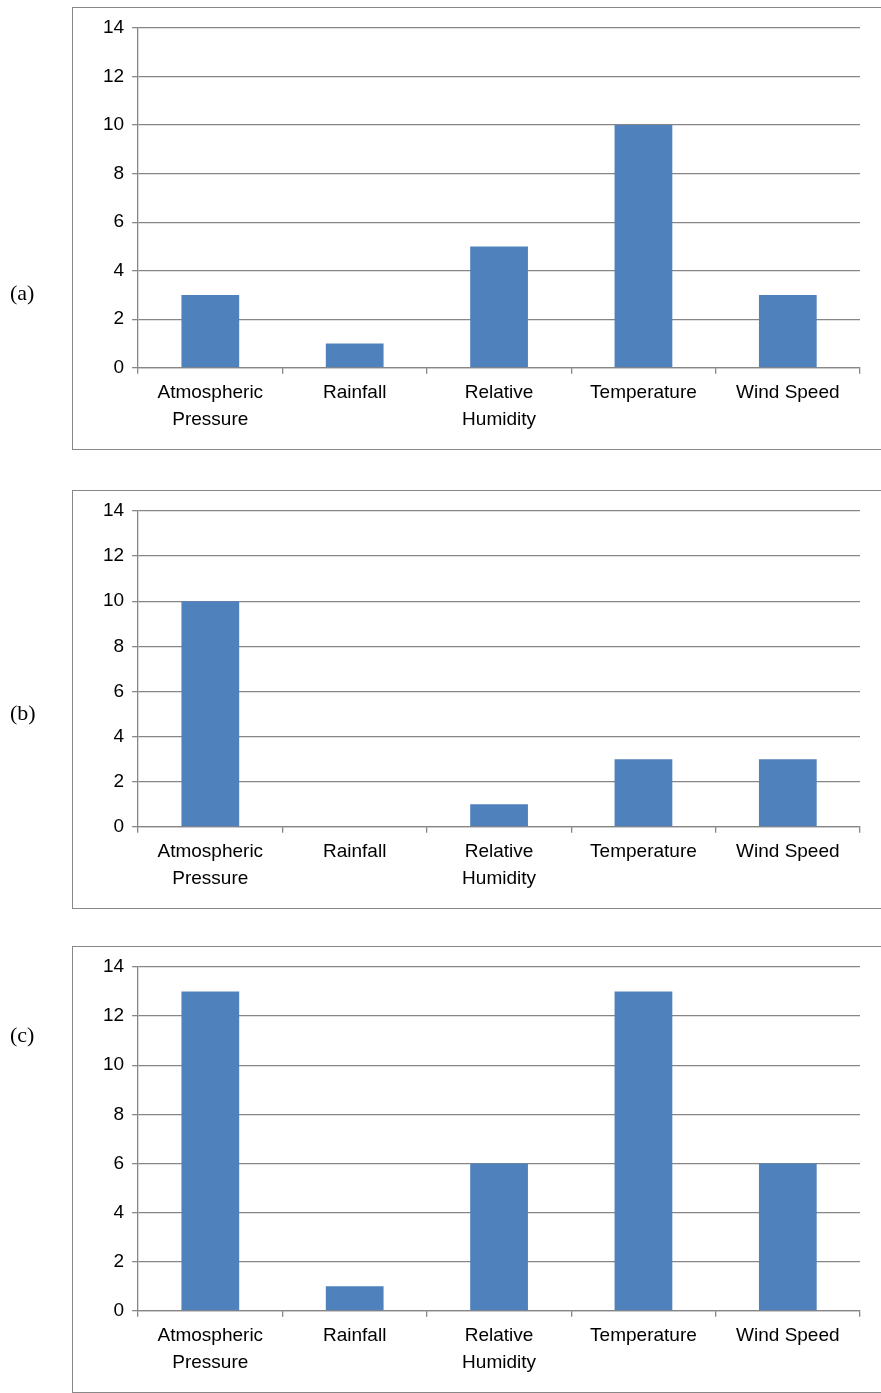 The image size is (881, 1393). I want to click on text: (b), so click(23, 713).